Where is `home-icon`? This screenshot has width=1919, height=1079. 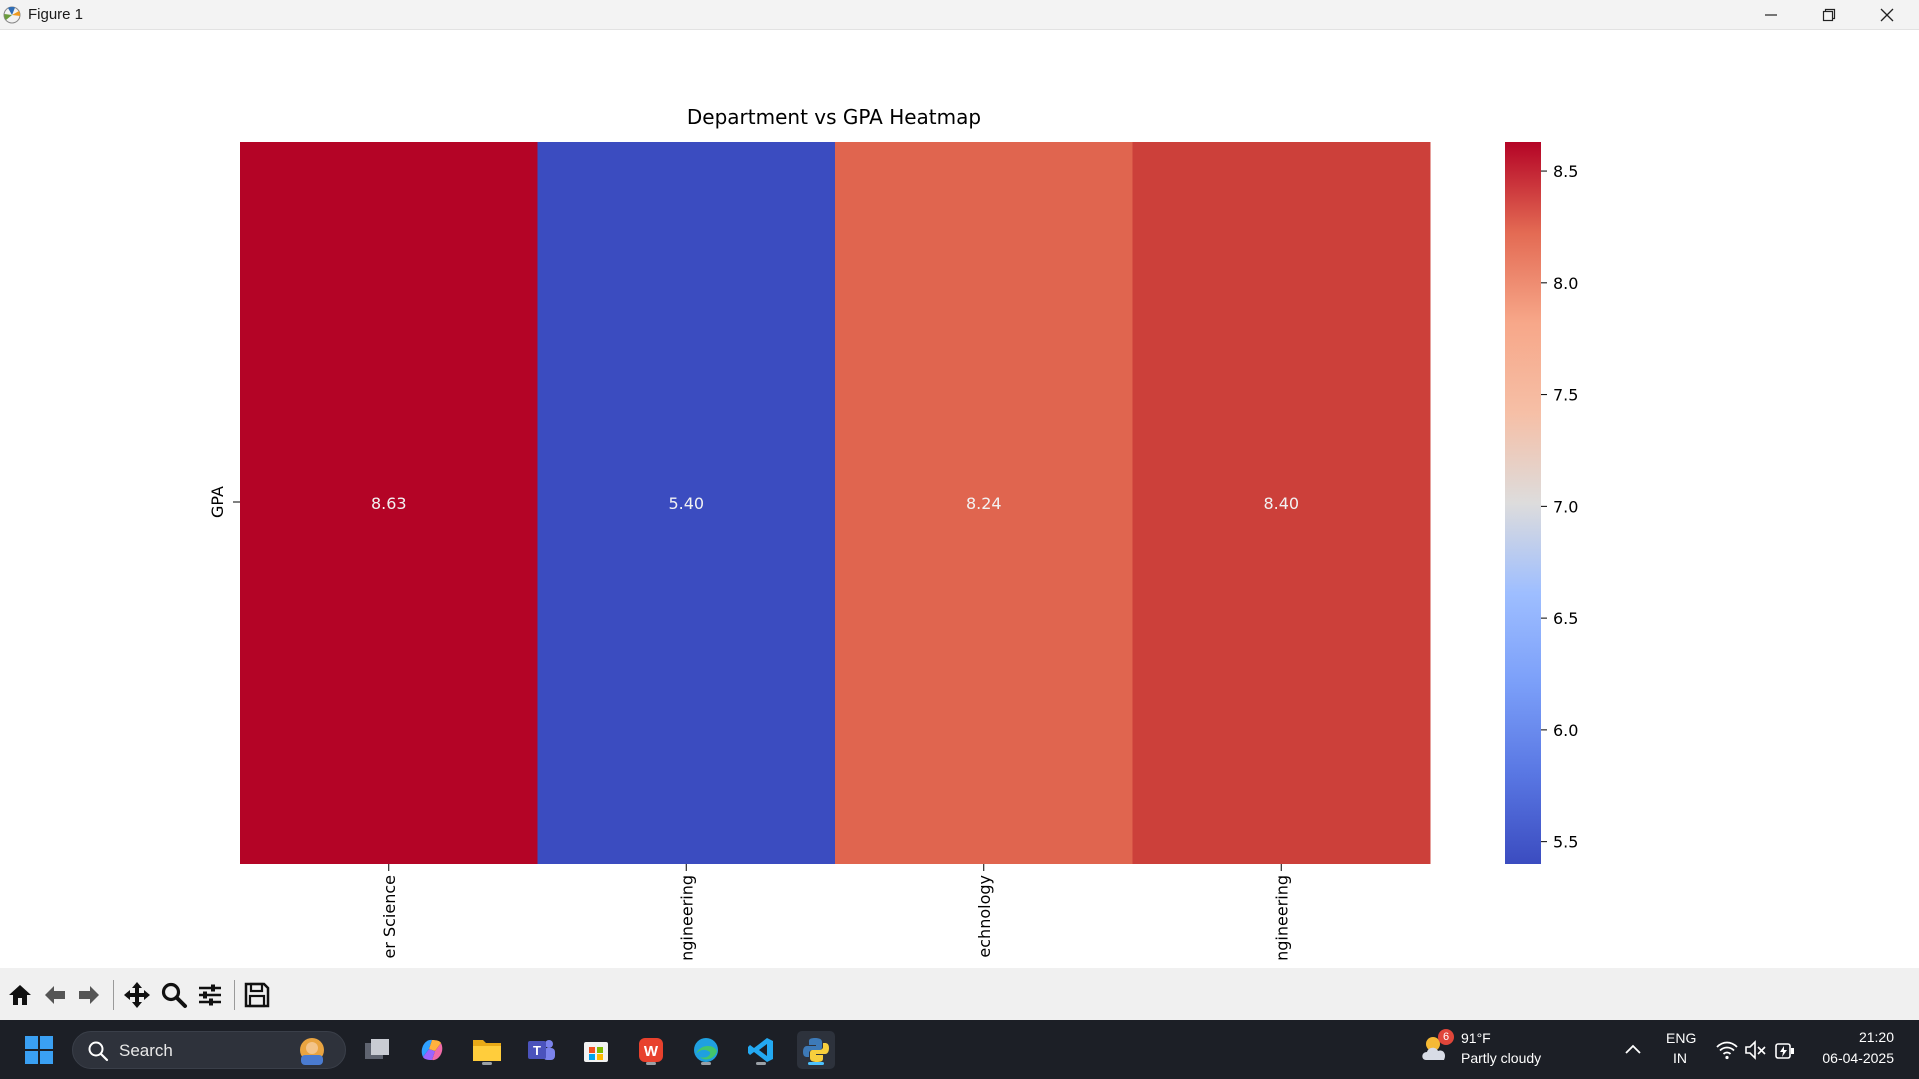
home-icon is located at coordinates (20, 995).